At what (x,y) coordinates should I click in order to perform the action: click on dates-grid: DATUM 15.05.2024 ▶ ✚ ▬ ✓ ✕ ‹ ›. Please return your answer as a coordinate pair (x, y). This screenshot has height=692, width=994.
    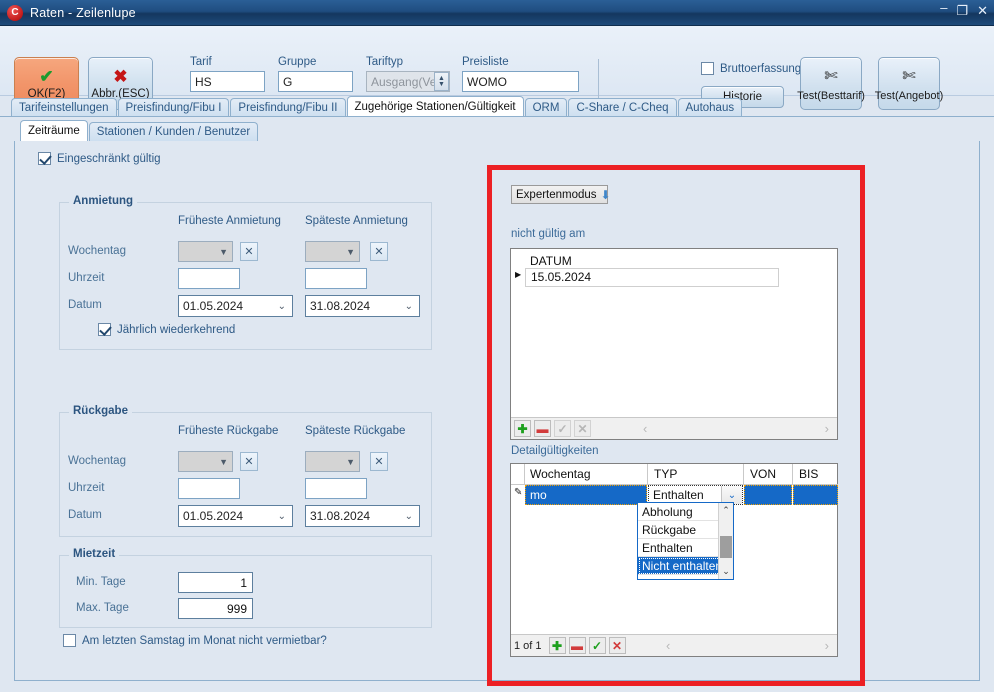
    Looking at the image, I should click on (674, 344).